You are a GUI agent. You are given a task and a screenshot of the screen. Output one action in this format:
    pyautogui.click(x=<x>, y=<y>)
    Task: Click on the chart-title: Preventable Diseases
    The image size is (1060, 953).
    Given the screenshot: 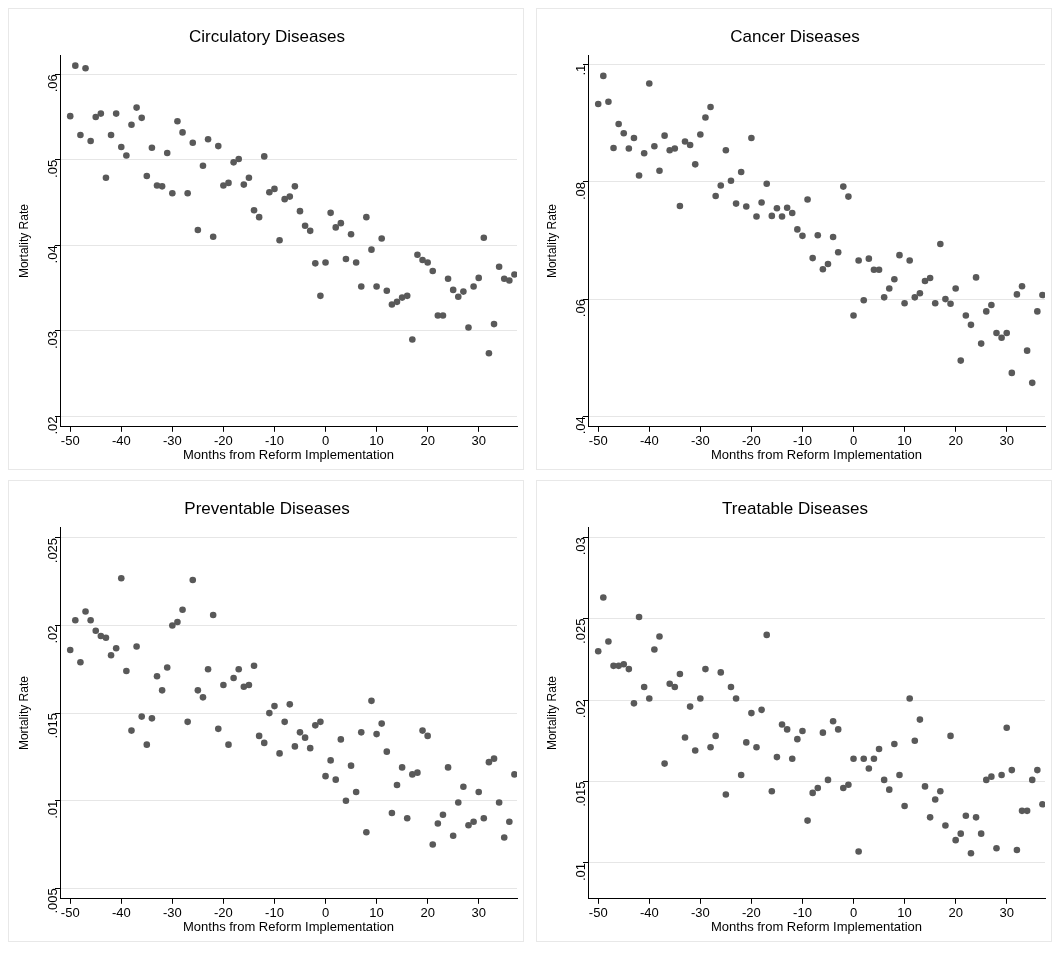 What is the action you would take?
    pyautogui.click(x=267, y=508)
    